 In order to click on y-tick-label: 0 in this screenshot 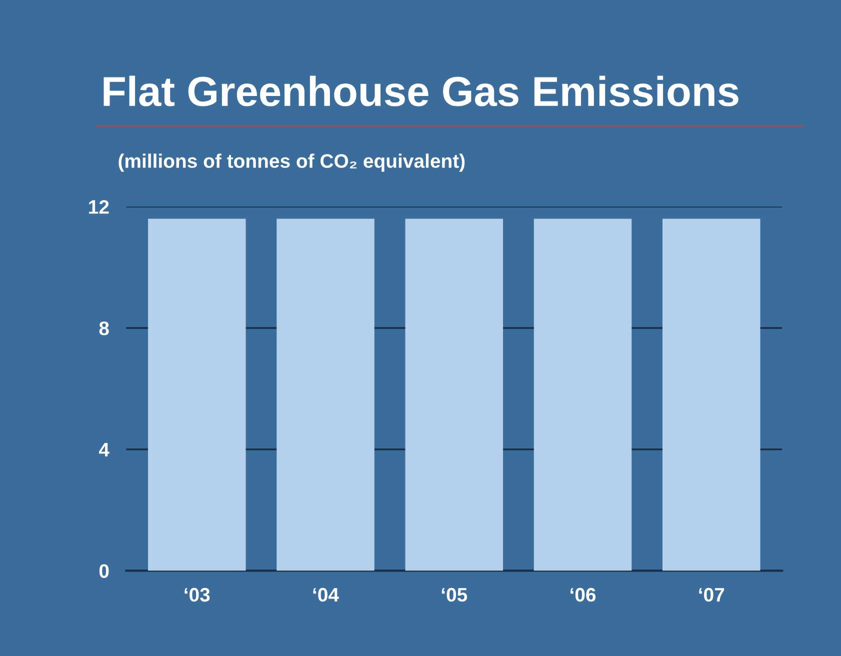, I will do `click(104, 571)`.